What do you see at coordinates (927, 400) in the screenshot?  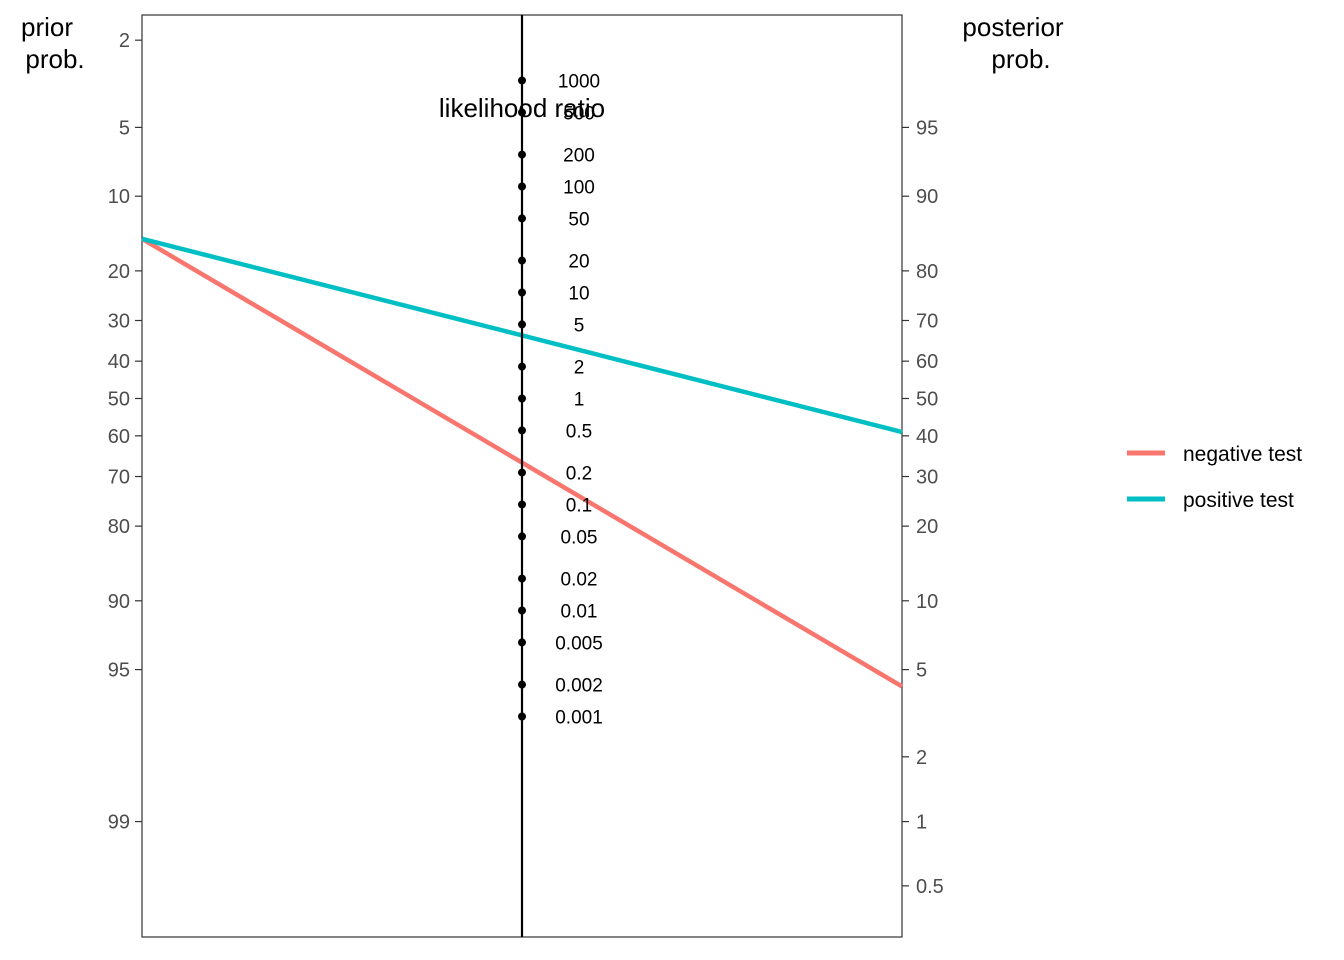 I see `posterior-tick-label: 50` at bounding box center [927, 400].